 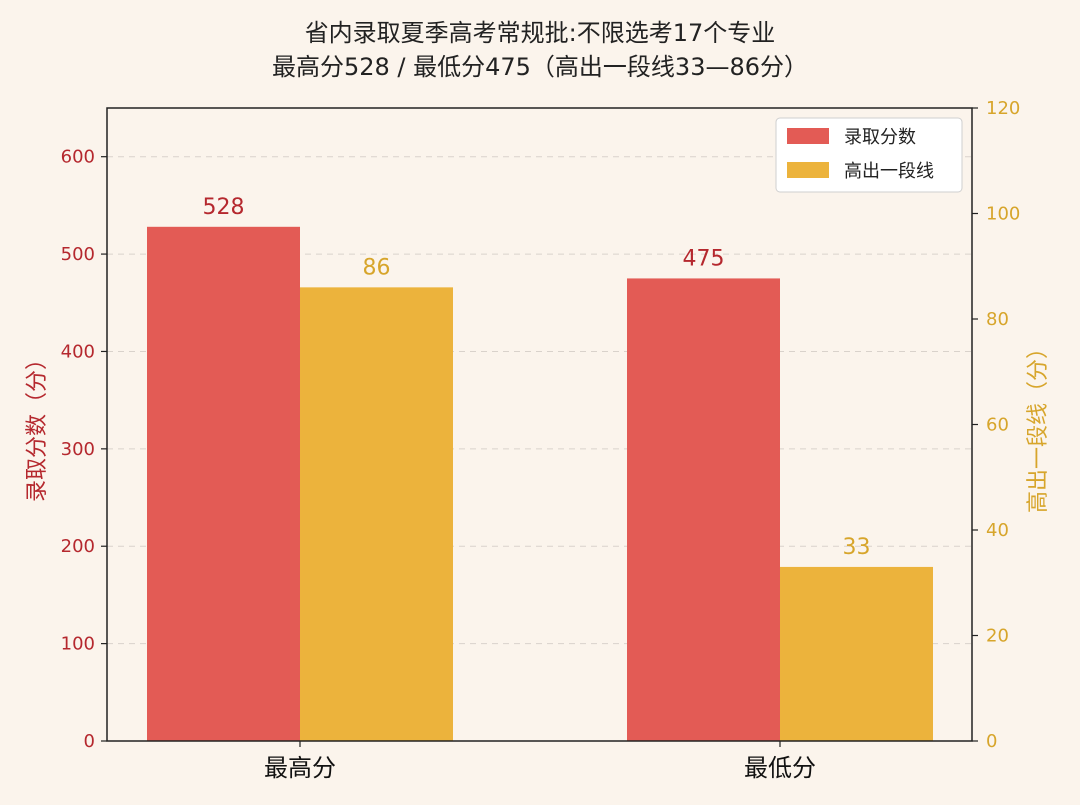 I want to click on left-tick-label: 100, so click(x=78, y=644).